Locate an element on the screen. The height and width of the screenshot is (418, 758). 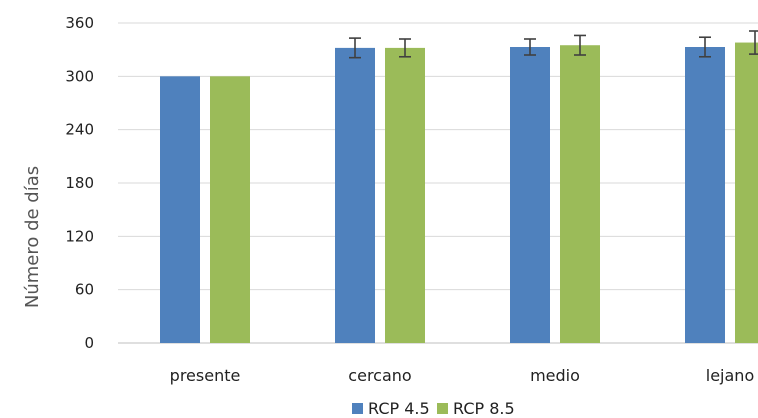
y-tick-label-0: 0 is located at coordinates (89, 343).